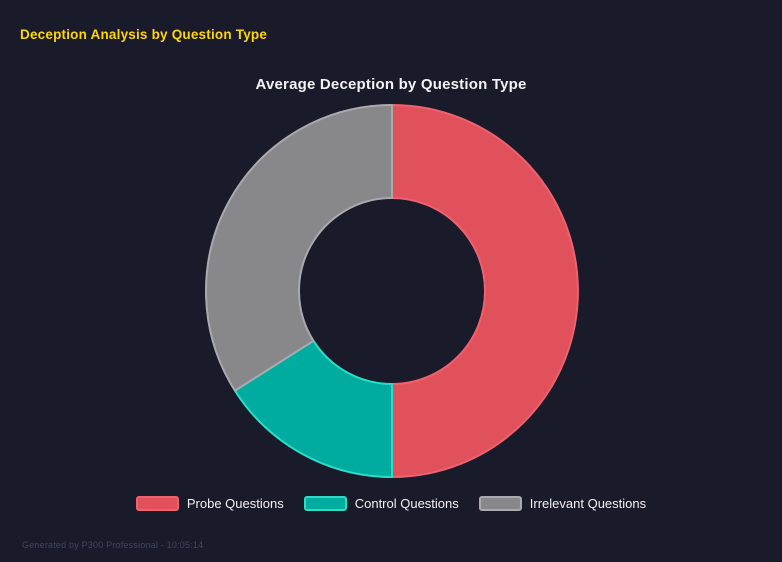 This screenshot has height=562, width=782. I want to click on legend-item-irrelevant: Irrelevant Questions, so click(562, 503).